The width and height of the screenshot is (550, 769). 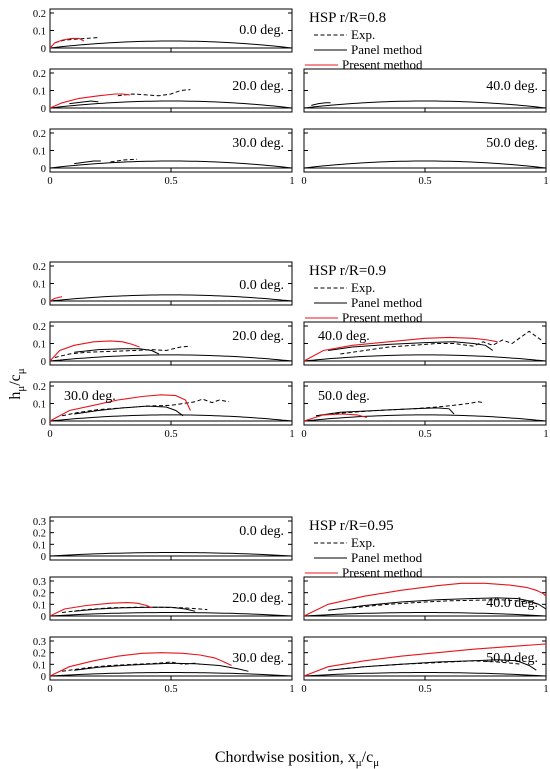 I want to click on panel-d: 0 0.1 0.2 30.0 deg. 0 0.5 1, so click(x=164, y=157).